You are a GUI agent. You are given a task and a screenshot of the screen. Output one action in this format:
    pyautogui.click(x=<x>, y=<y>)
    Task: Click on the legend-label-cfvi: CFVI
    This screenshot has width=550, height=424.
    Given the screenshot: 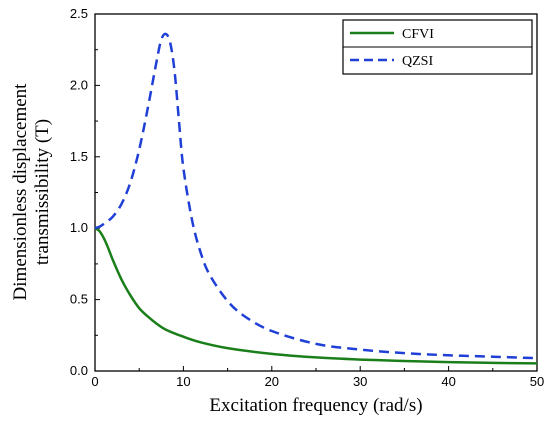 What is the action you would take?
    pyautogui.click(x=418, y=34)
    